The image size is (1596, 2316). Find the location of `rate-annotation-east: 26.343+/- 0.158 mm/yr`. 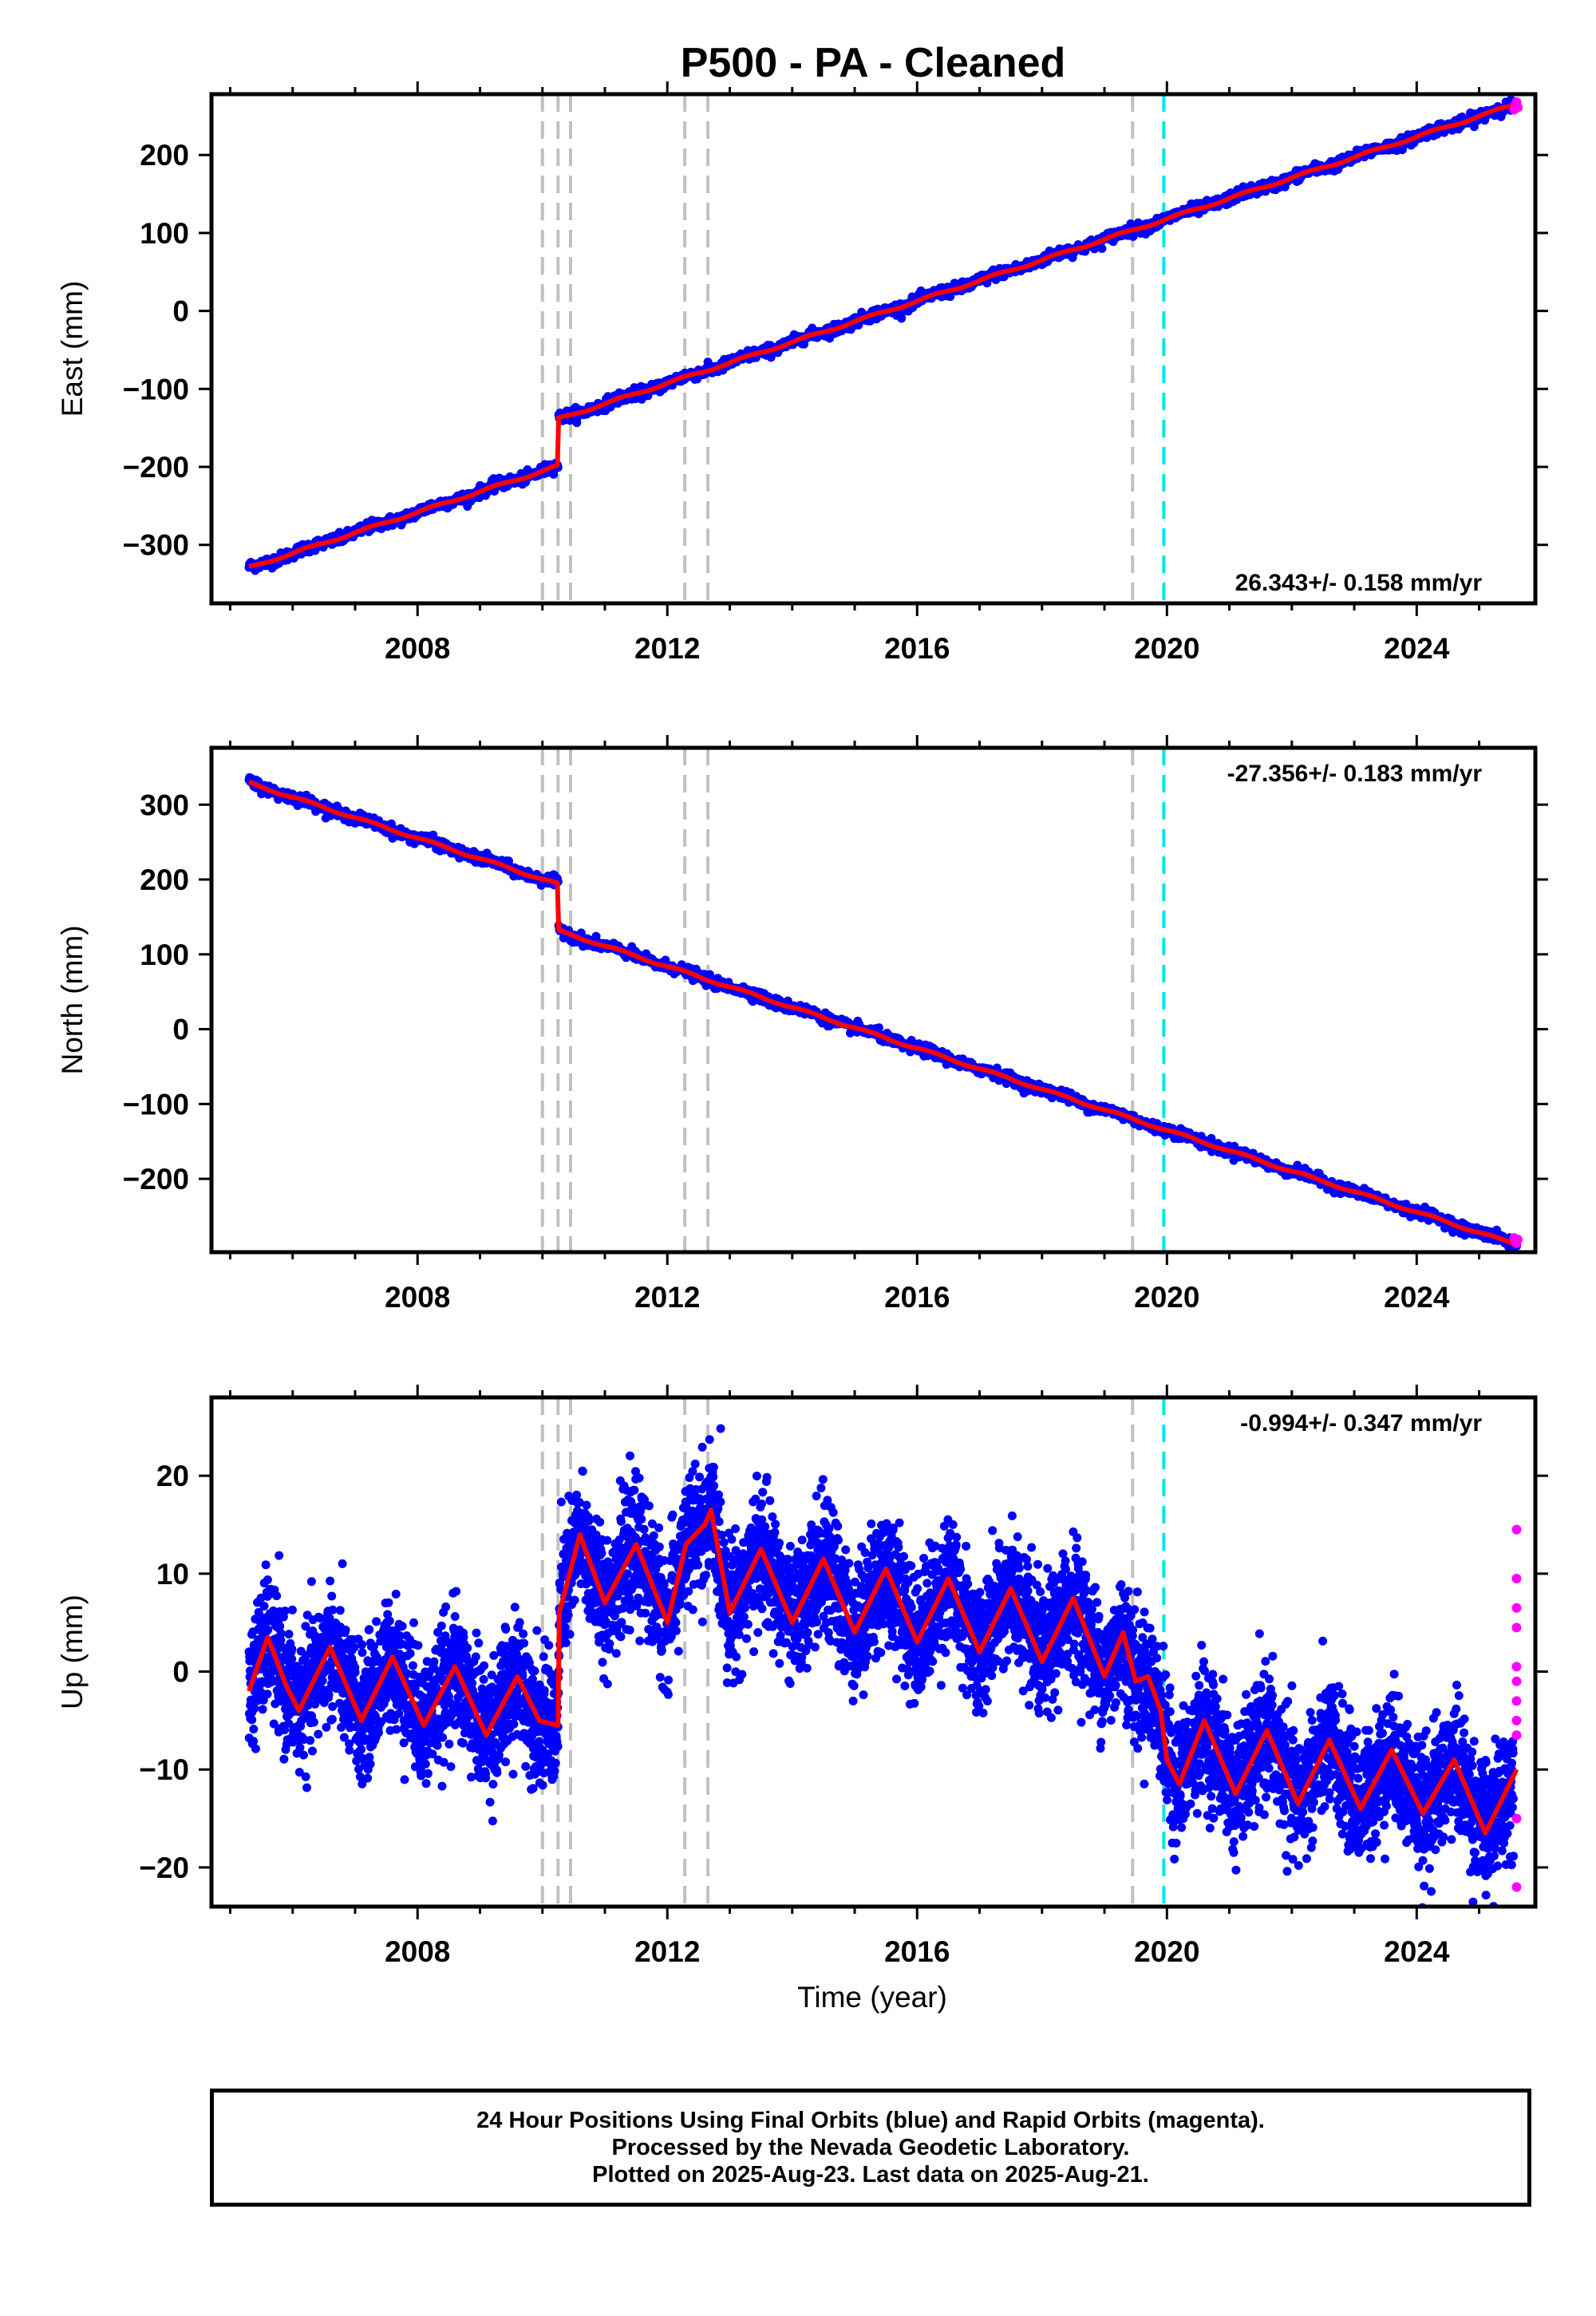

rate-annotation-east: 26.343+/- 0.158 mm/yr is located at coordinates (1359, 583).